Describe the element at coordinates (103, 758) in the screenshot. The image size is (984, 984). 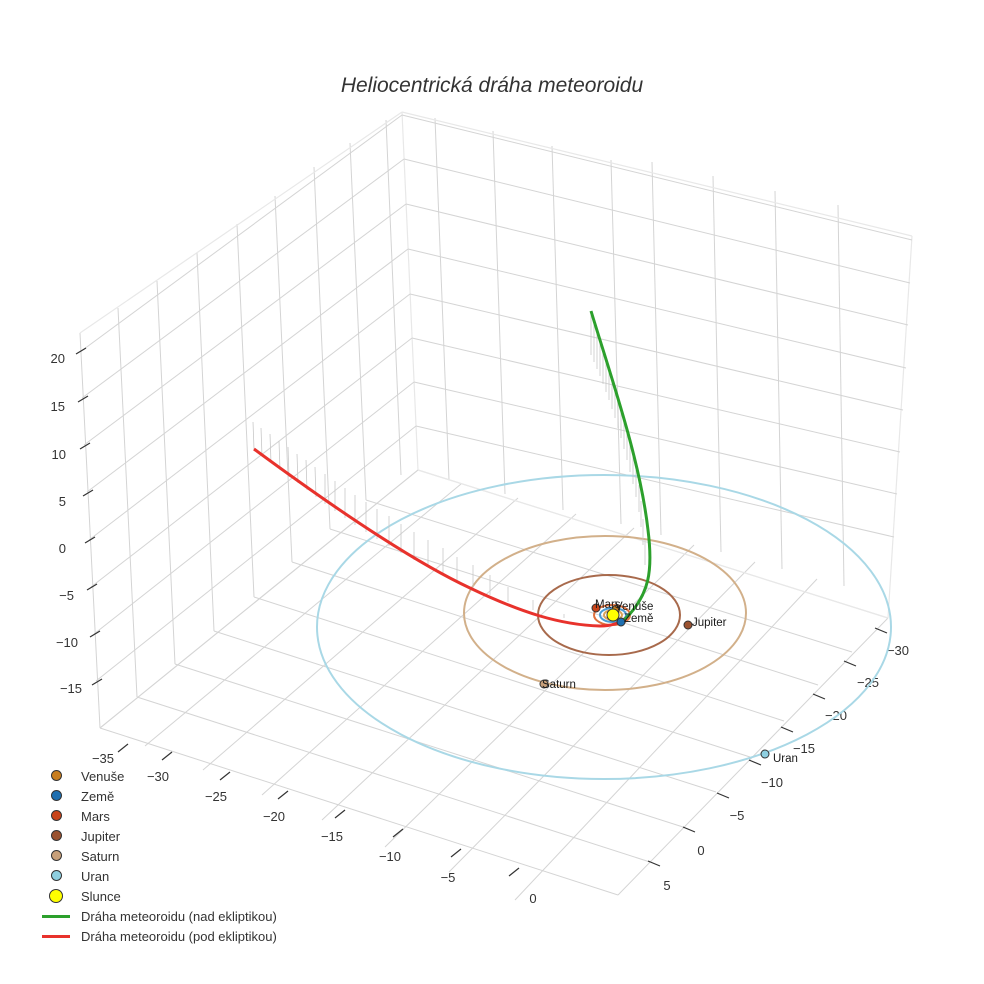
I see `x-tick-label: −35` at that location.